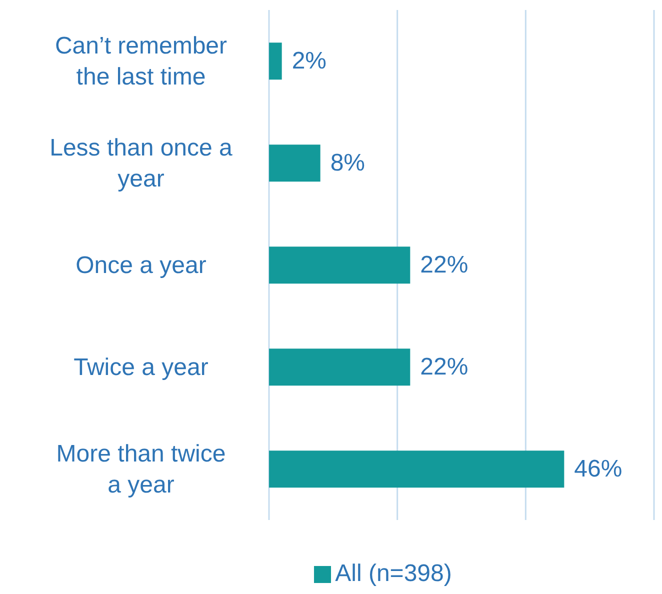 The image size is (662, 594). Describe the element at coordinates (141, 265) in the screenshot. I see `y-tick-label: Once a year` at that location.